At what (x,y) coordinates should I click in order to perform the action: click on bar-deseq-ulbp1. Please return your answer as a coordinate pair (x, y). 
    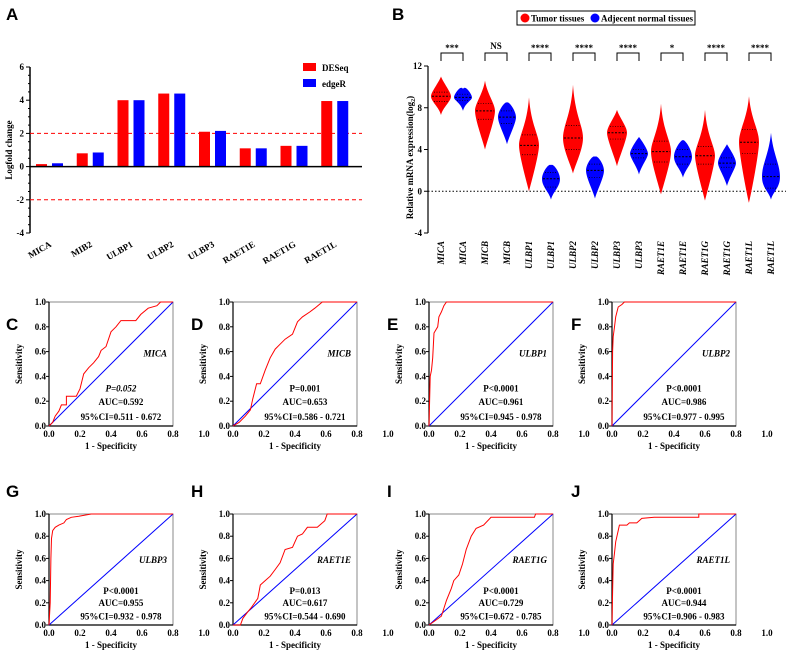
    Looking at the image, I should click on (123, 133).